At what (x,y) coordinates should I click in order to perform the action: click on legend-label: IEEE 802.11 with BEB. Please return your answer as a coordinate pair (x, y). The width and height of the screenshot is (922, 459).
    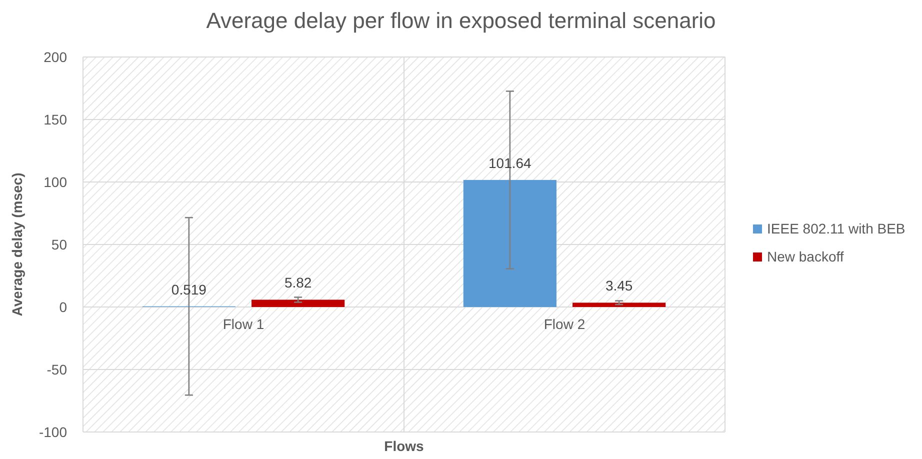
    Looking at the image, I should click on (836, 228).